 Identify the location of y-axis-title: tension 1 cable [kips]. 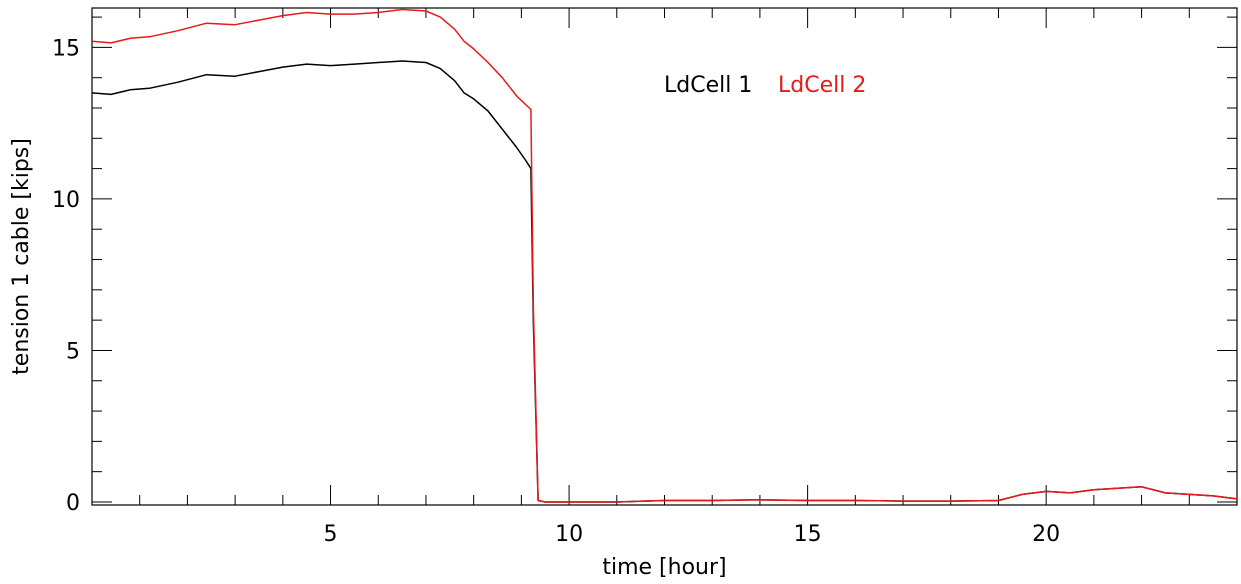
(21, 256).